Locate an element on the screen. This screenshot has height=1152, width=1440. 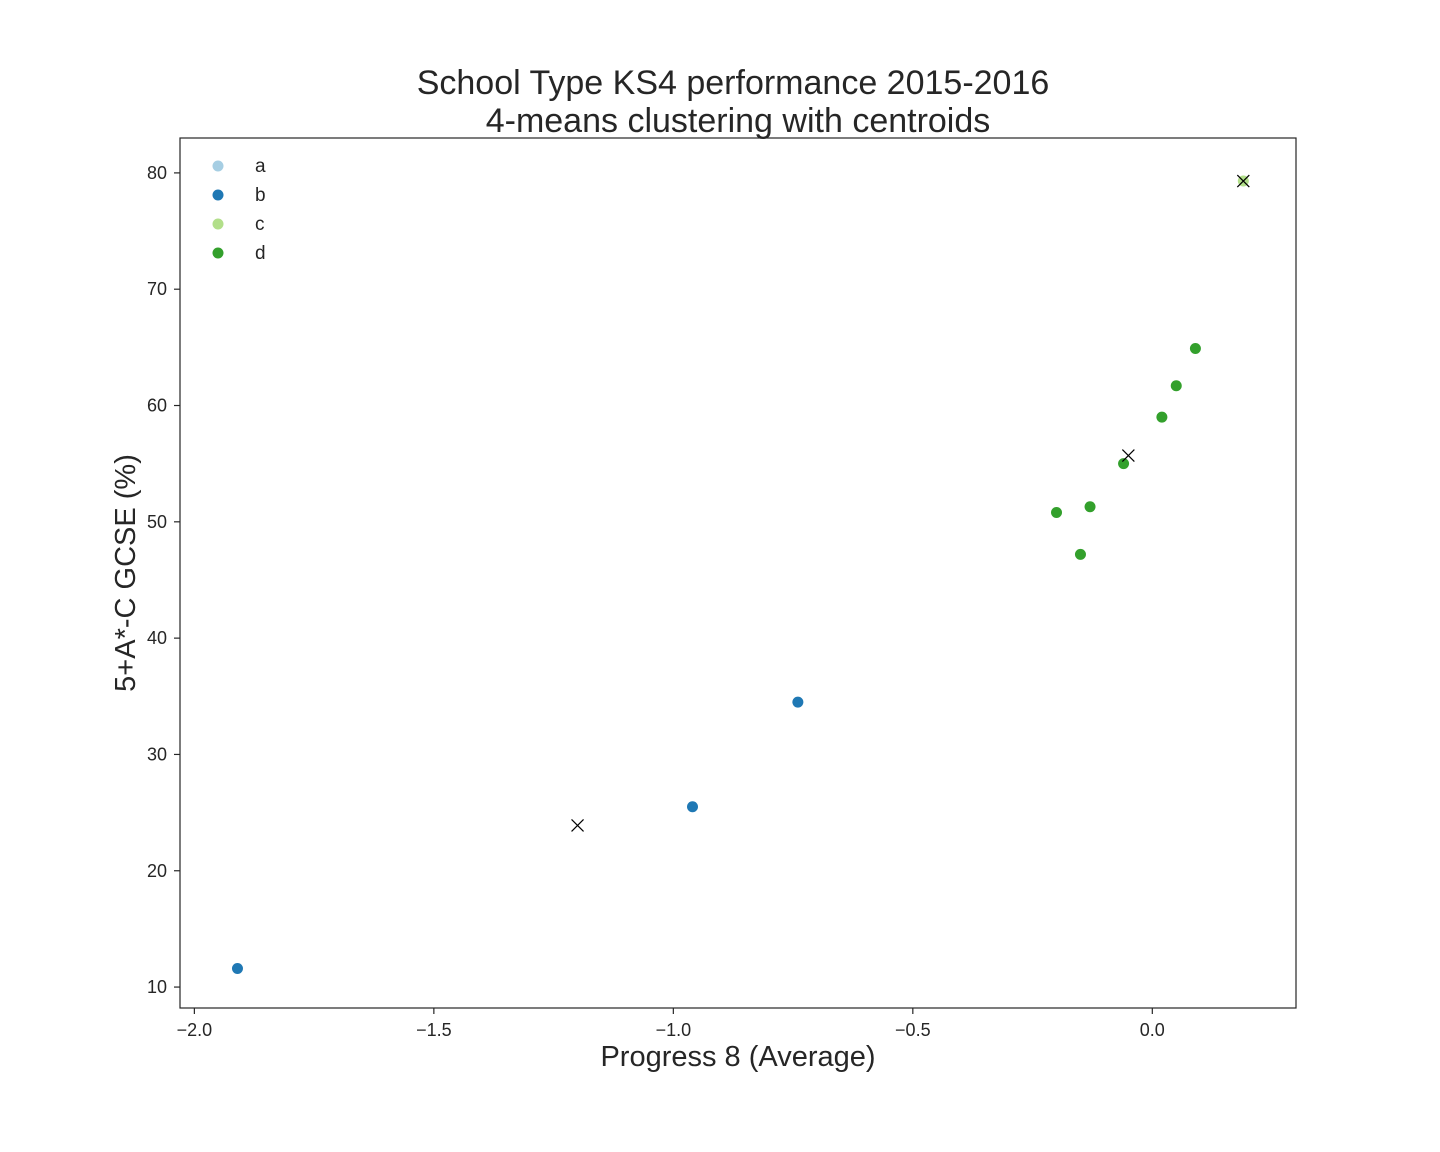
x-tick-label: −2.0 is located at coordinates (195, 1030).